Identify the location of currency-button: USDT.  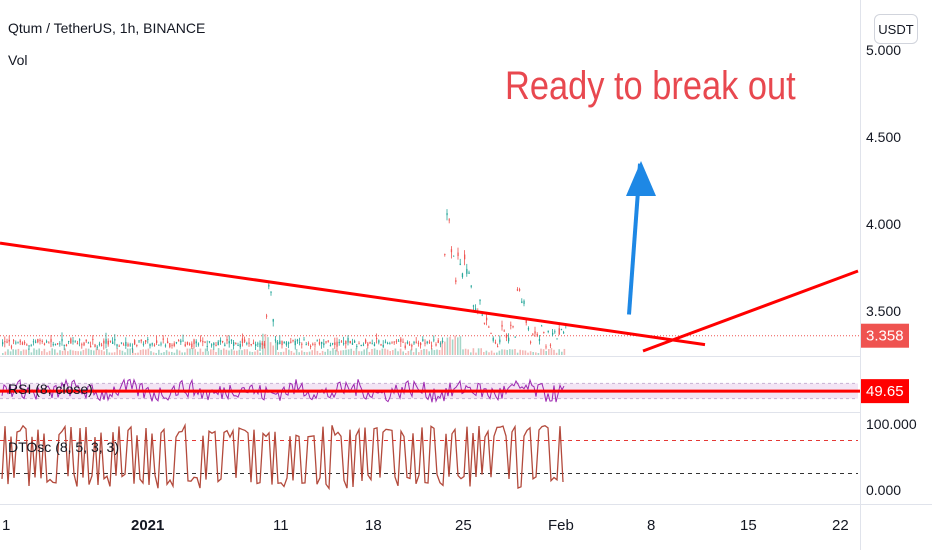
(896, 29).